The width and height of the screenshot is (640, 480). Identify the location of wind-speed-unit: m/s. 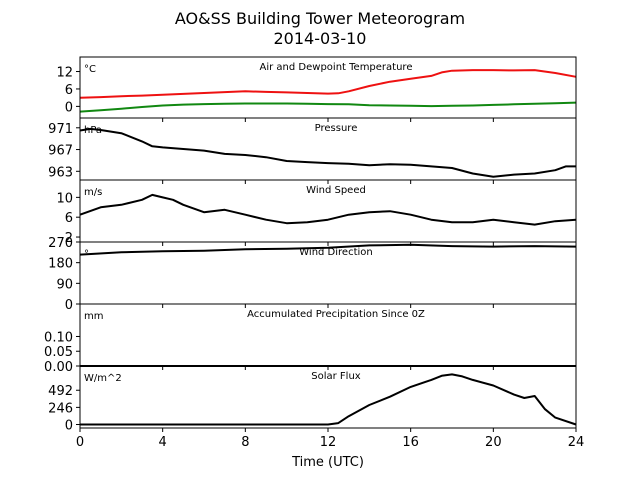
(93, 192).